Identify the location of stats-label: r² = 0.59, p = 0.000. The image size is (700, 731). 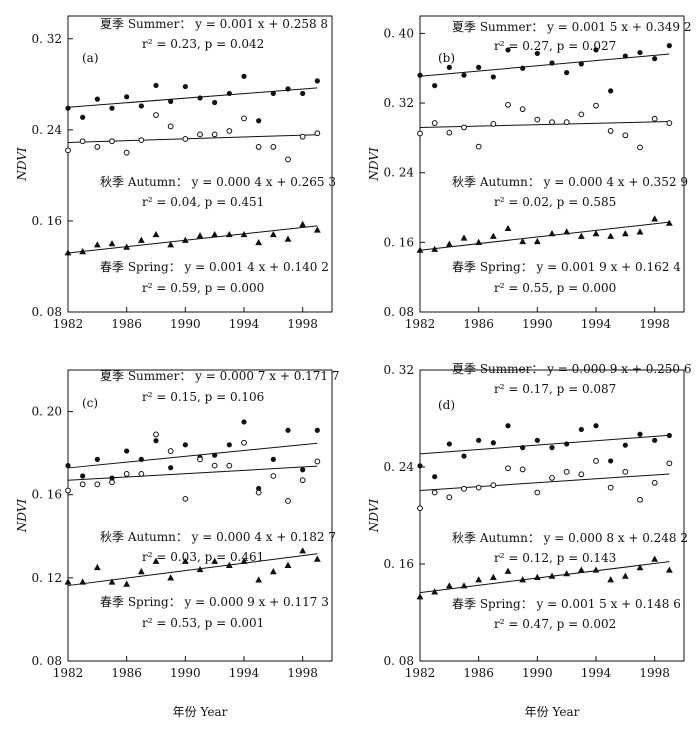
(203, 288).